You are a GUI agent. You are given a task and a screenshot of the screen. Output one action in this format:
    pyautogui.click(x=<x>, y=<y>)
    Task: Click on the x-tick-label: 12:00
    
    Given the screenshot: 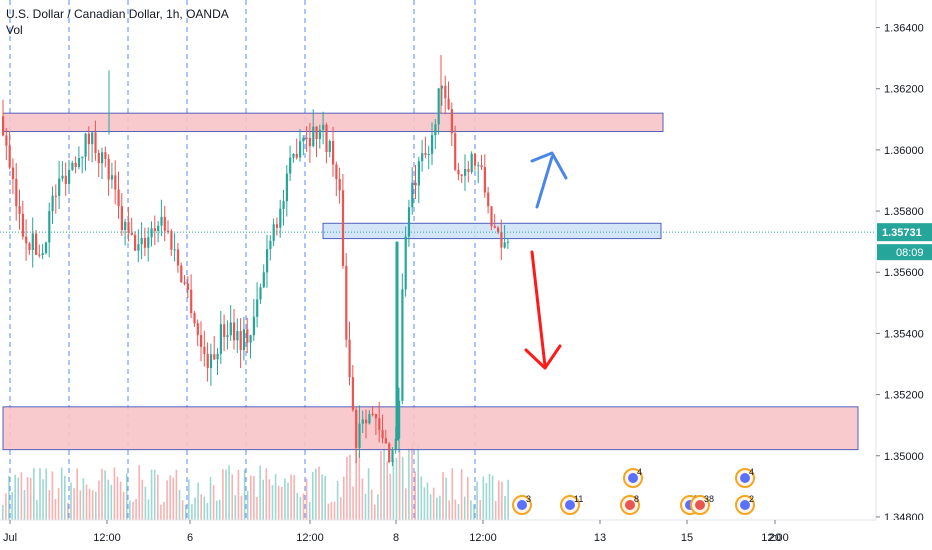 What is the action you would take?
    pyautogui.click(x=107, y=538)
    